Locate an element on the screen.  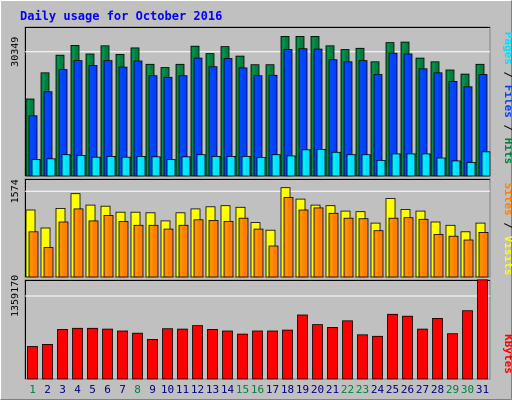
legend-visits-label: Visits is located at coordinates (507, 256).